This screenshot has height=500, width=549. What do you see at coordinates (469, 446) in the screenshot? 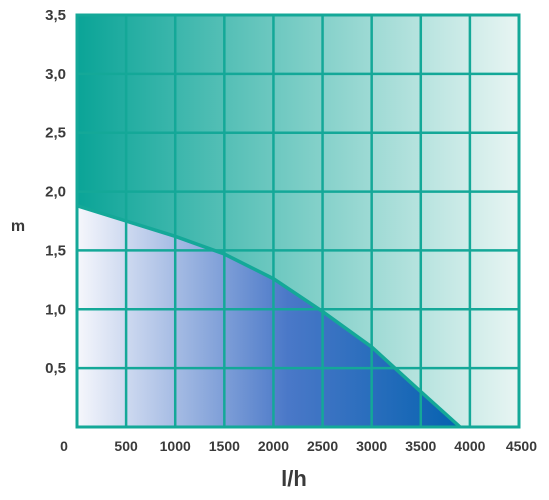
I see `x-tick-label: 4000` at bounding box center [469, 446].